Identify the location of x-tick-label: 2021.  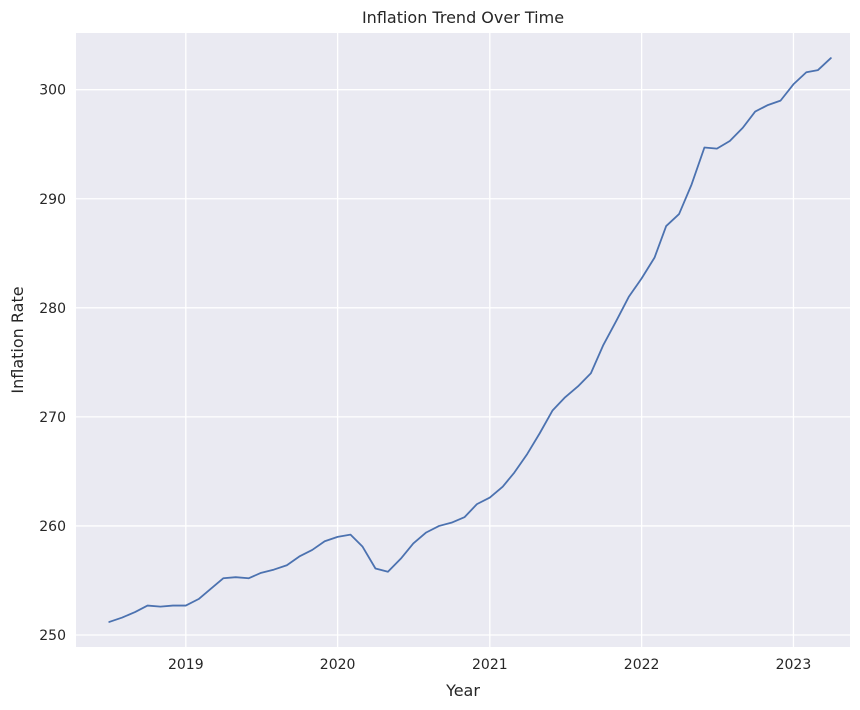
(490, 665).